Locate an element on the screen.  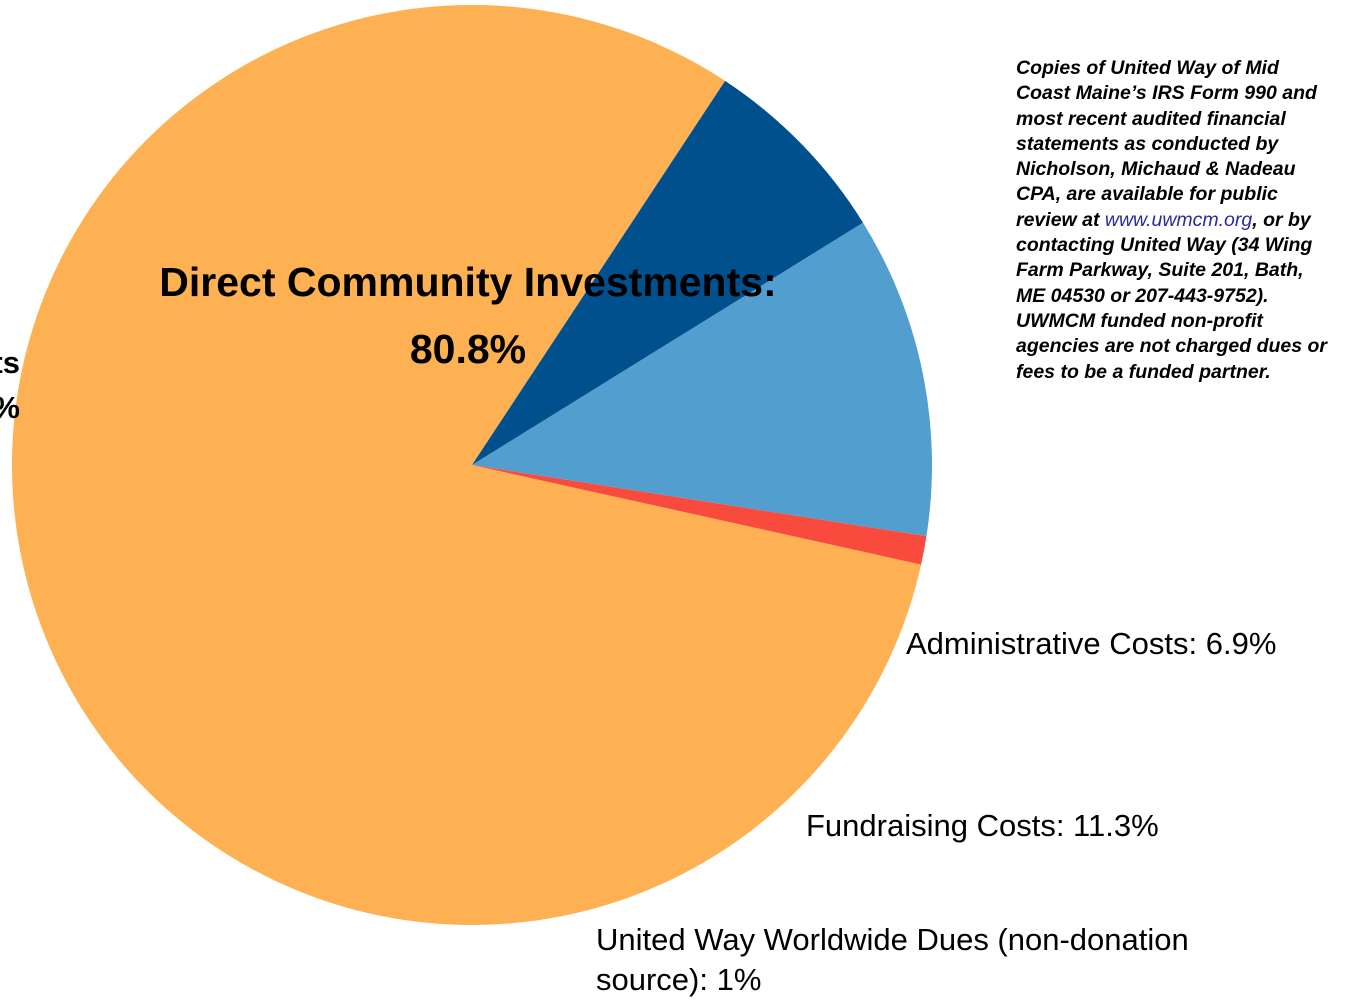
cut-off-label: ts % is located at coordinates (10, 385).